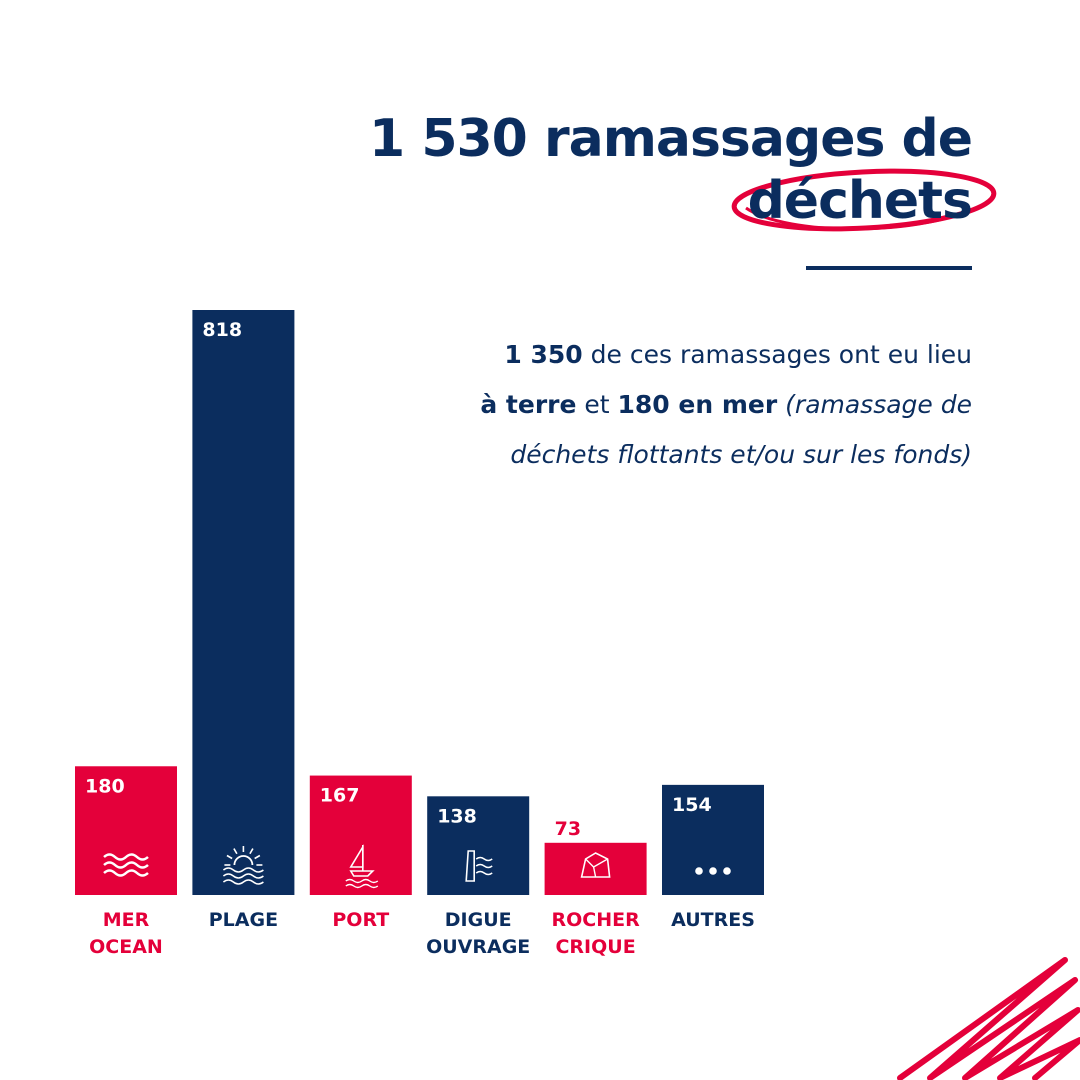 The image size is (1080, 1080). Describe the element at coordinates (697, 404) in the screenshot. I see `desc-sea: 180 en mer` at that location.